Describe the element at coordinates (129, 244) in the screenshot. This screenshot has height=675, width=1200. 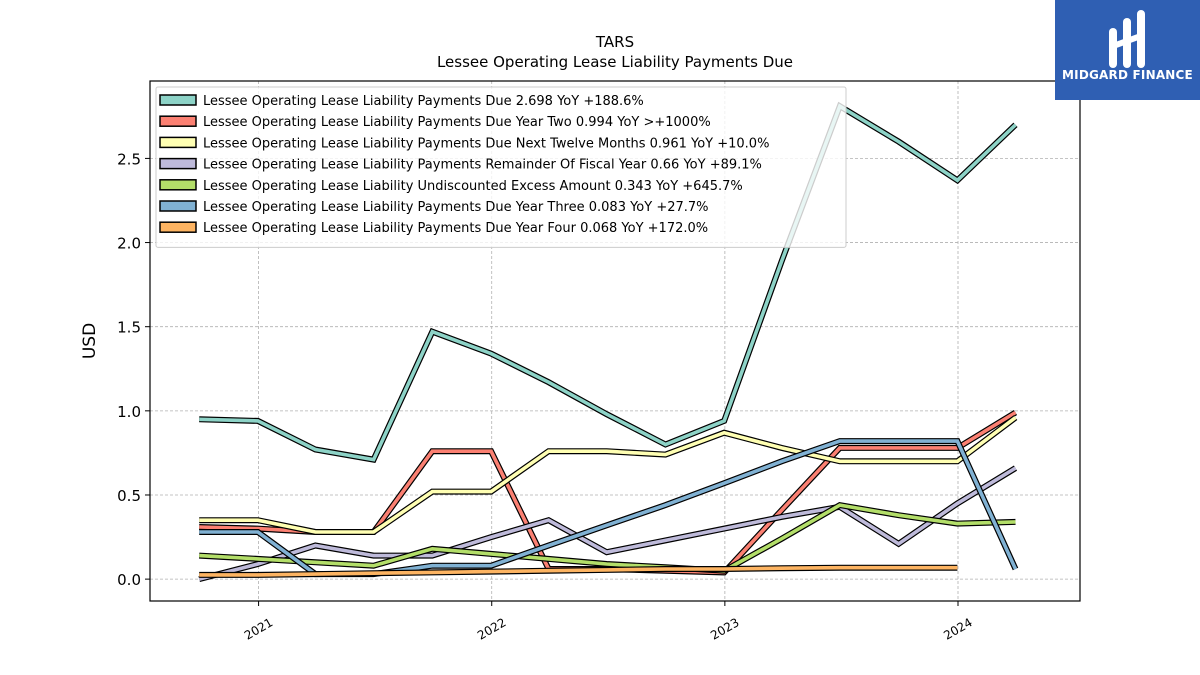
I see `y-tick-label: 2.0` at that location.